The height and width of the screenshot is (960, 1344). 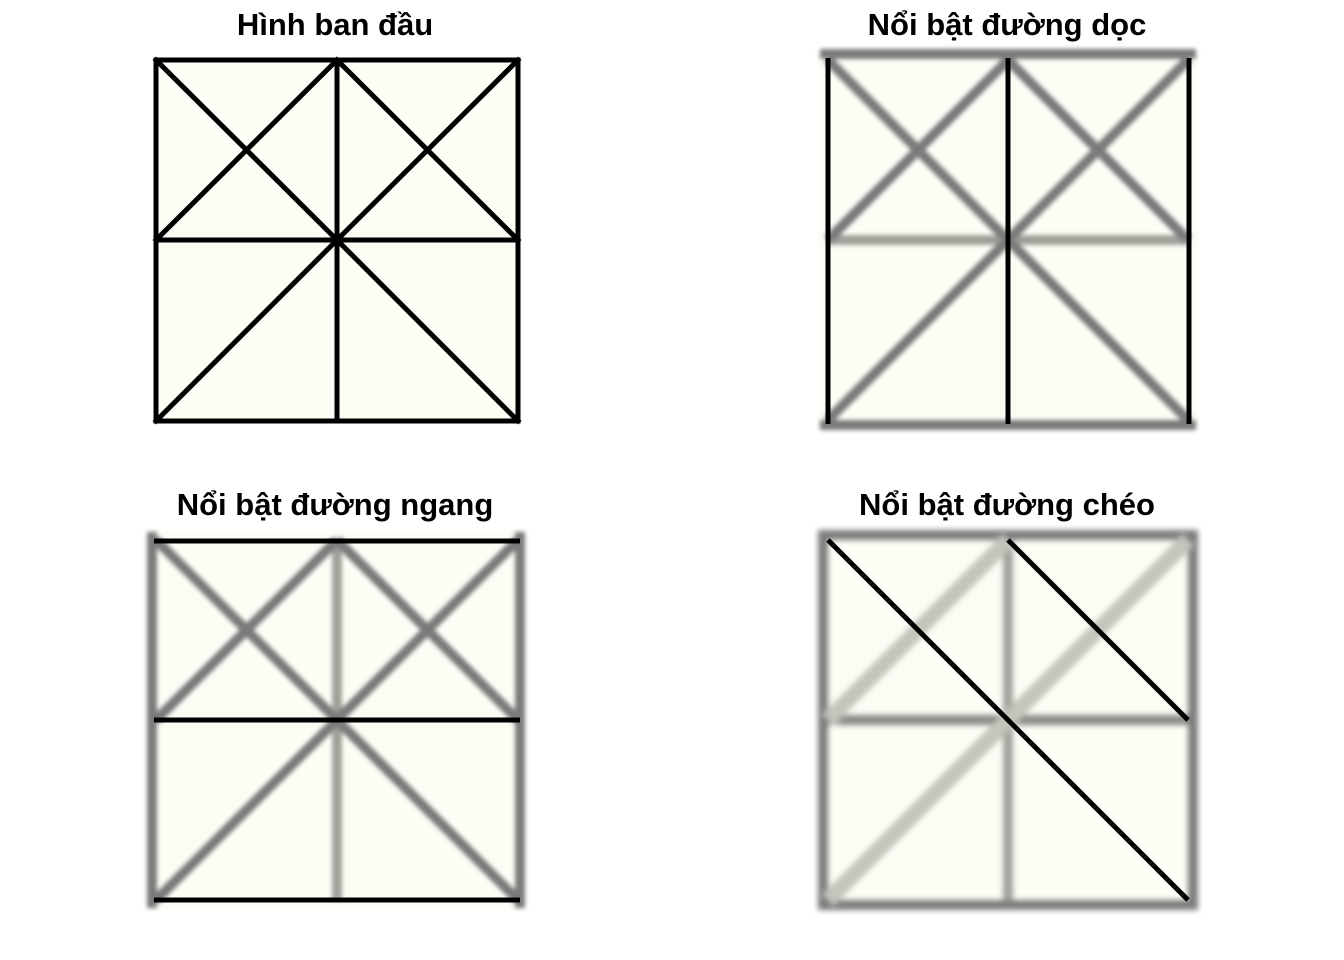 I want to click on panel-title-vertical: Nổi bật đường dọc, so click(x=1007, y=24).